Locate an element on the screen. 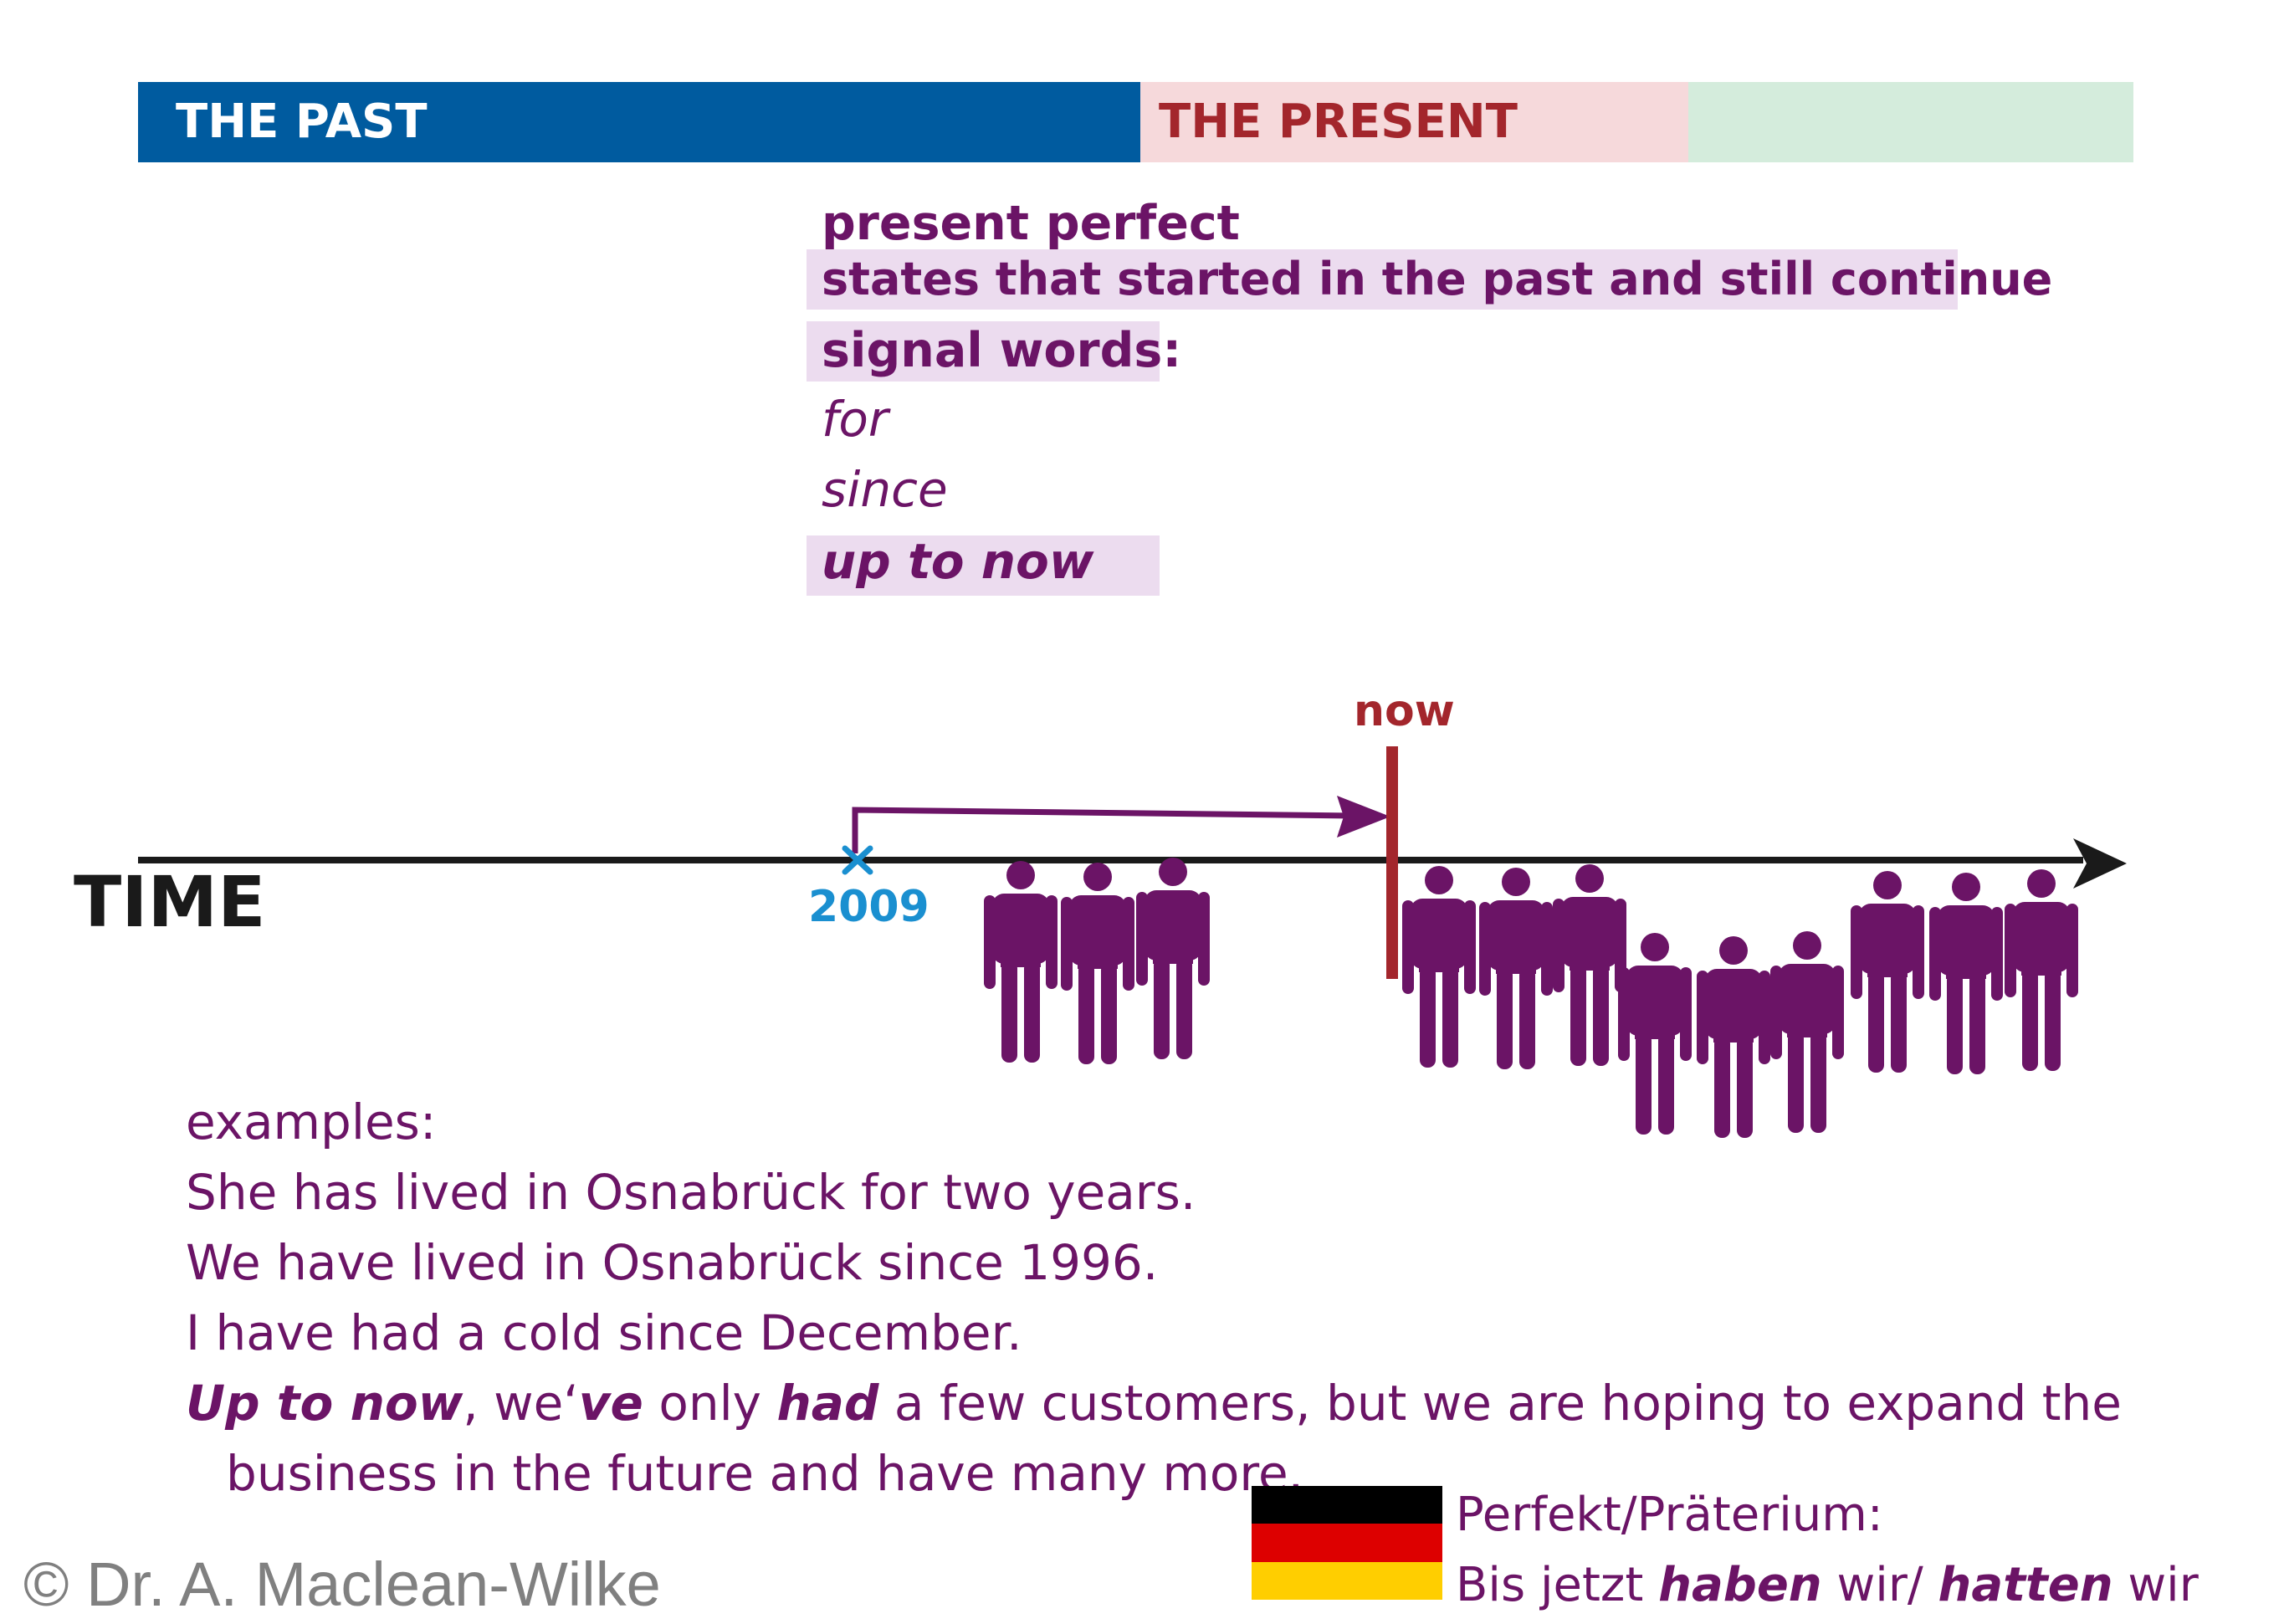  now-label: now is located at coordinates (1405, 711).